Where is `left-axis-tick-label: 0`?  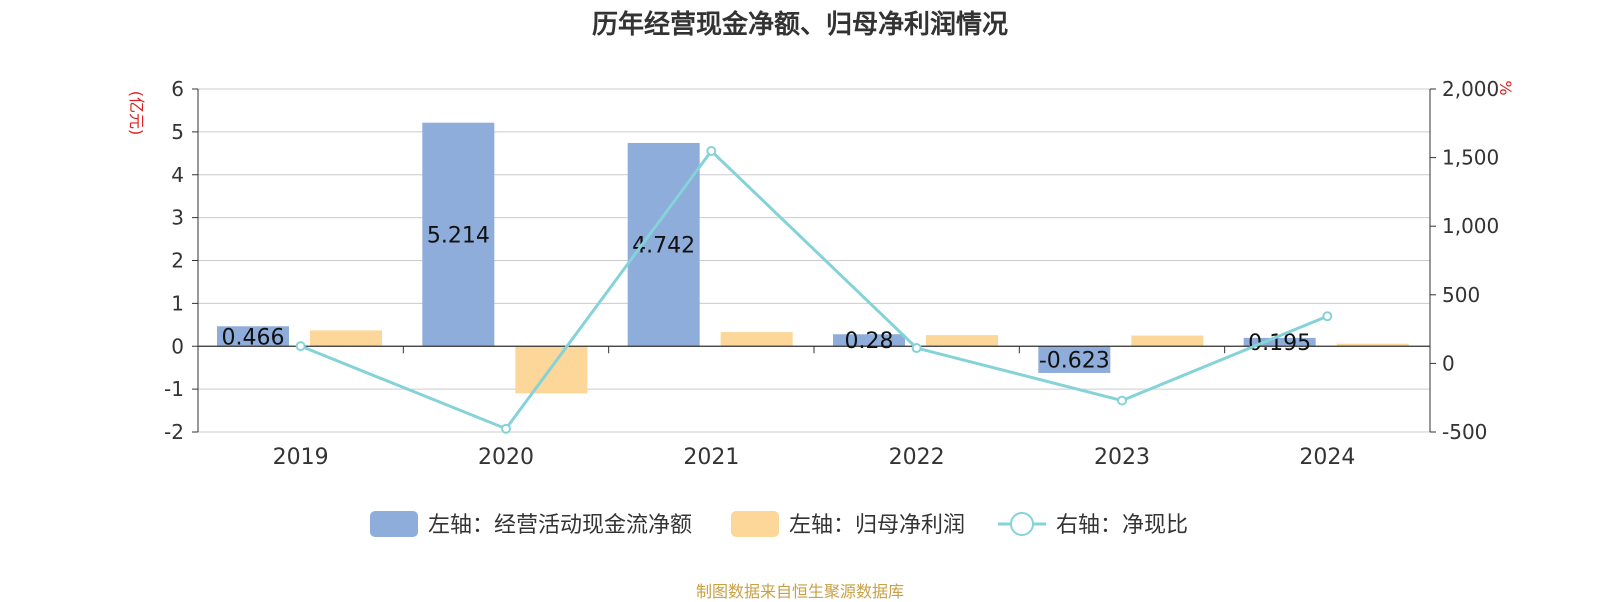
left-axis-tick-label: 0 is located at coordinates (177, 346).